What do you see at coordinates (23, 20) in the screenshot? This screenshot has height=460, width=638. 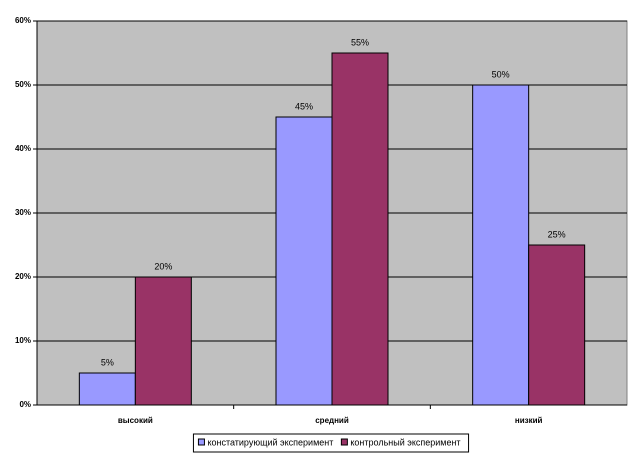 I see `y-tick-label: 60%` at bounding box center [23, 20].